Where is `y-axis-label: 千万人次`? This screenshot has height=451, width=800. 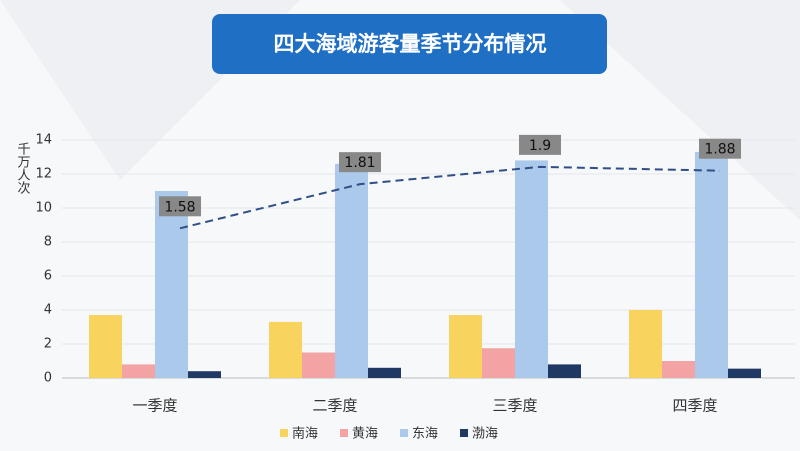
y-axis-label: 千万人次 is located at coordinates (23, 168).